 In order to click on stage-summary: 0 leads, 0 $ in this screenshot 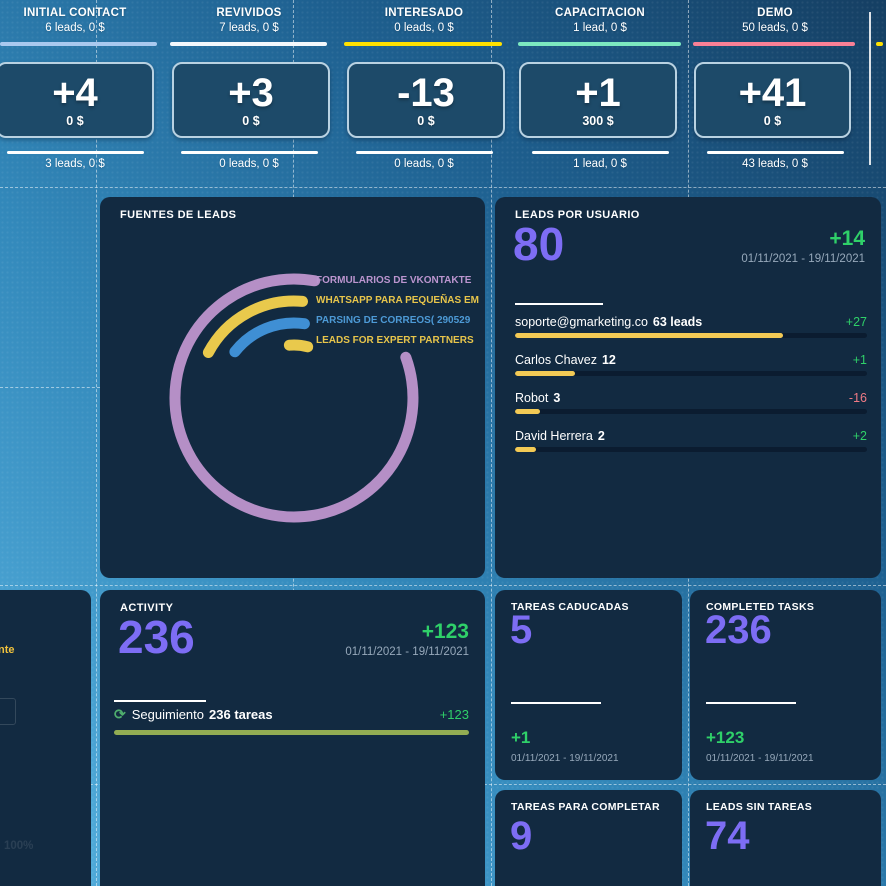, I will do `click(424, 28)`.